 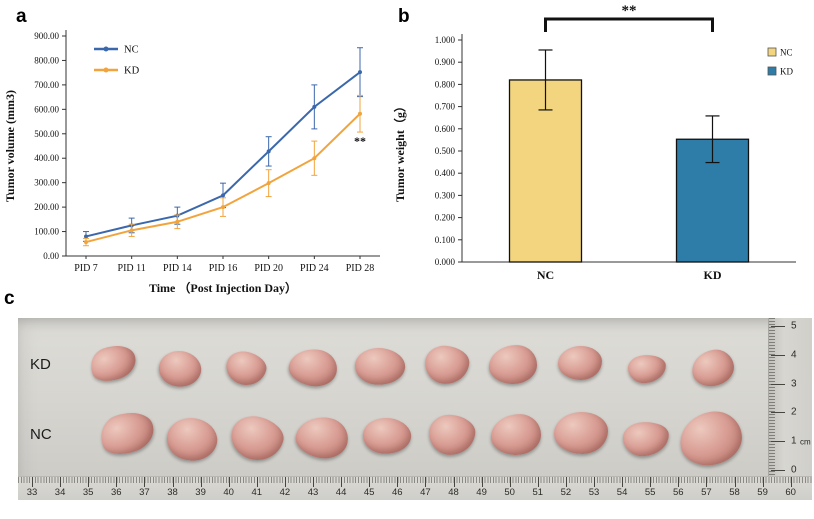 I want to click on side-ruler-number: 0, so click(x=794, y=470).